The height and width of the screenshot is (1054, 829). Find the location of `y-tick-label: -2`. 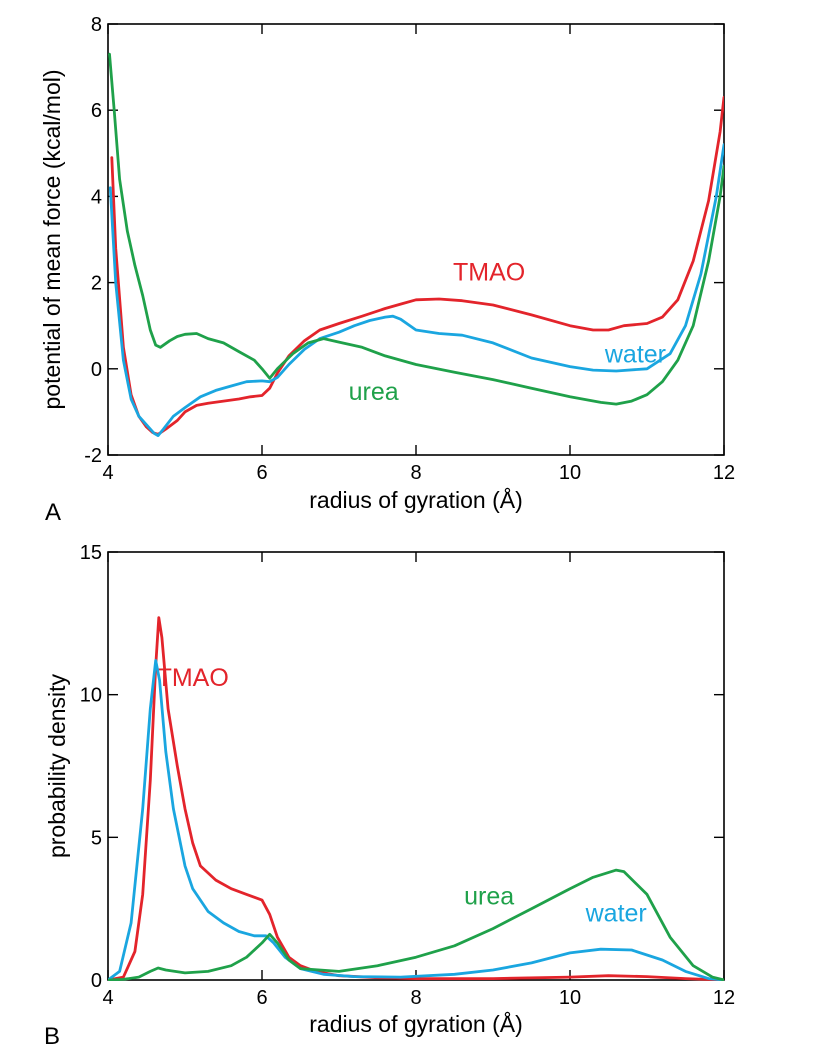

y-tick-label: -2 is located at coordinates (93, 456).